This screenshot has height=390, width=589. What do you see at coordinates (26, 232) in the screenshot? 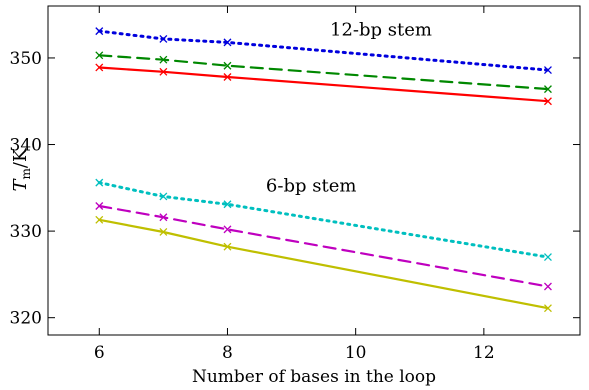
I see `y-tick-label: 330` at bounding box center [26, 232].